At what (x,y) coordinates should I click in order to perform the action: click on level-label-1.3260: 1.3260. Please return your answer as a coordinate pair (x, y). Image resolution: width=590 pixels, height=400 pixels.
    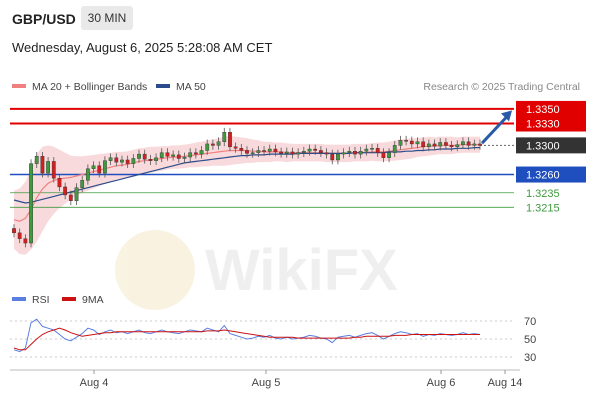
    Looking at the image, I should click on (543, 176).